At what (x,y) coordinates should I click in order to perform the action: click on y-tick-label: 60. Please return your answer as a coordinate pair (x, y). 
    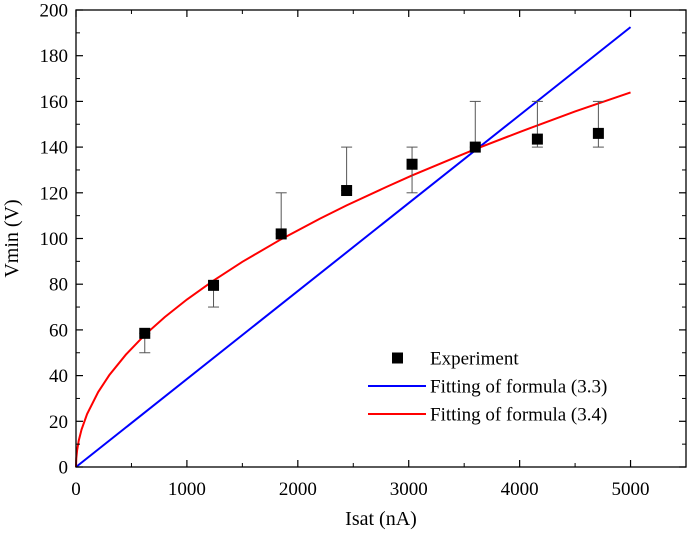
    Looking at the image, I should click on (58, 330).